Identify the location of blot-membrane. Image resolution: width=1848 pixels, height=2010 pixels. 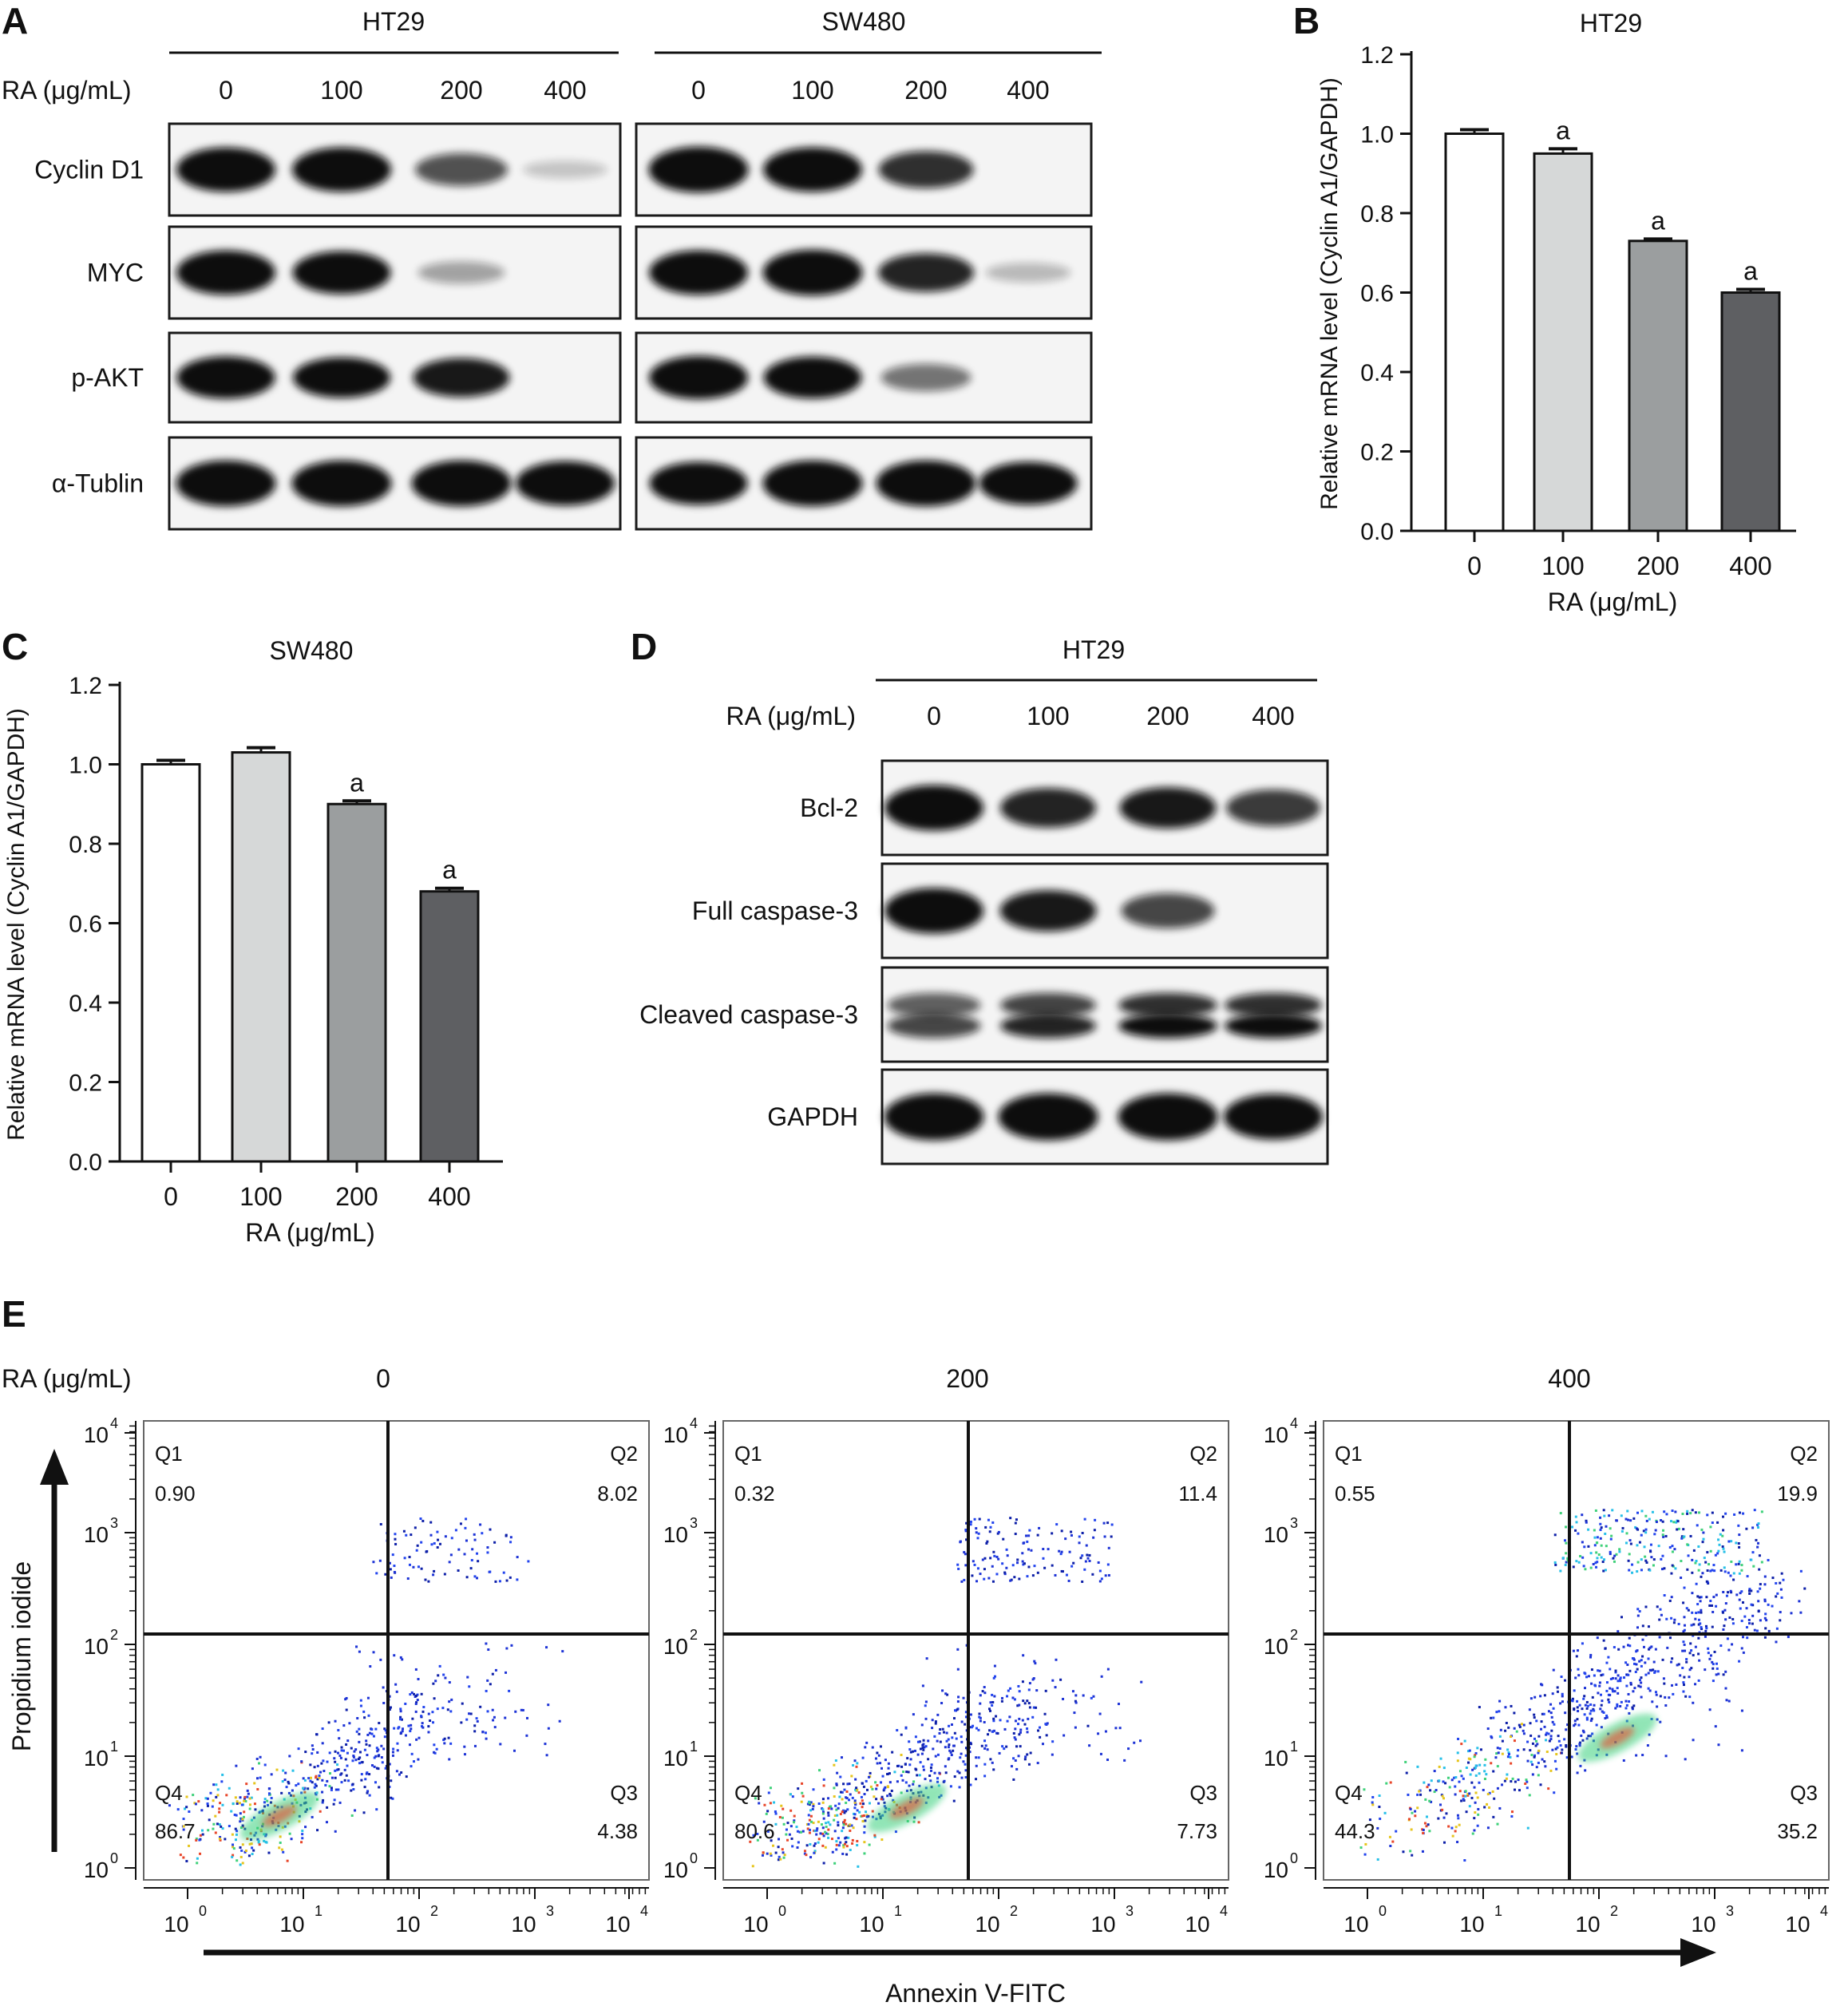
(1104, 1116).